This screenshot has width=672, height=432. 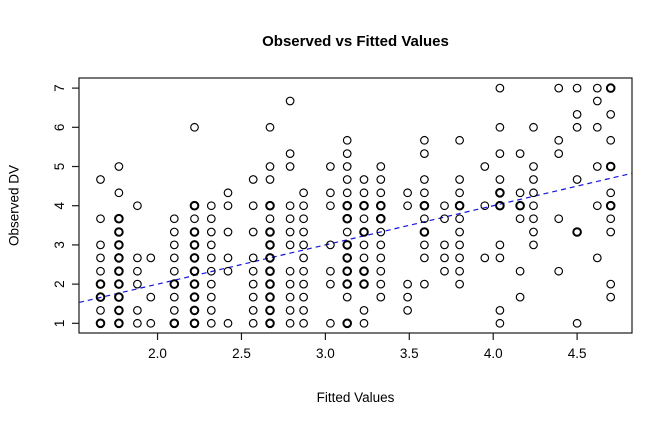 I want to click on y-tick-label: 1, so click(x=59, y=324).